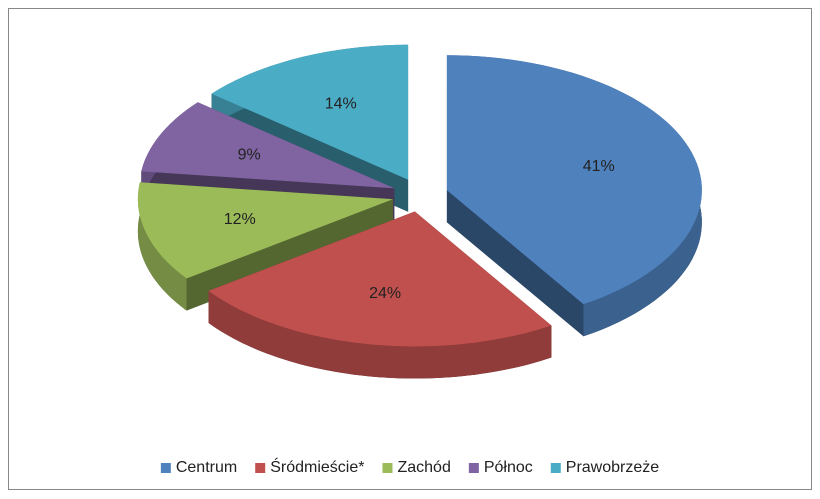 Image resolution: width=820 pixels, height=499 pixels. Describe the element at coordinates (341, 103) in the screenshot. I see `data-label: 14%` at that location.